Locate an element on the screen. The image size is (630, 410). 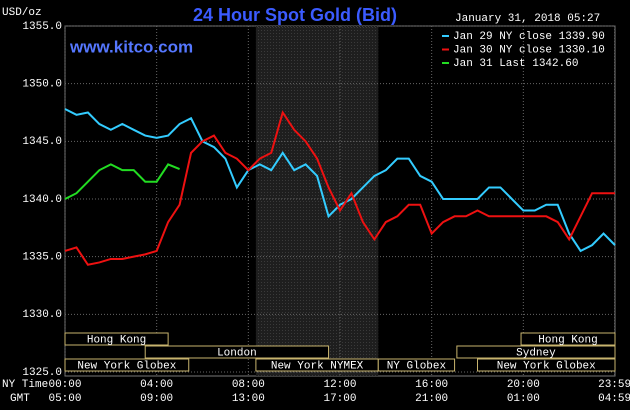
y-tick-label: 1340.0 is located at coordinates (42, 200).